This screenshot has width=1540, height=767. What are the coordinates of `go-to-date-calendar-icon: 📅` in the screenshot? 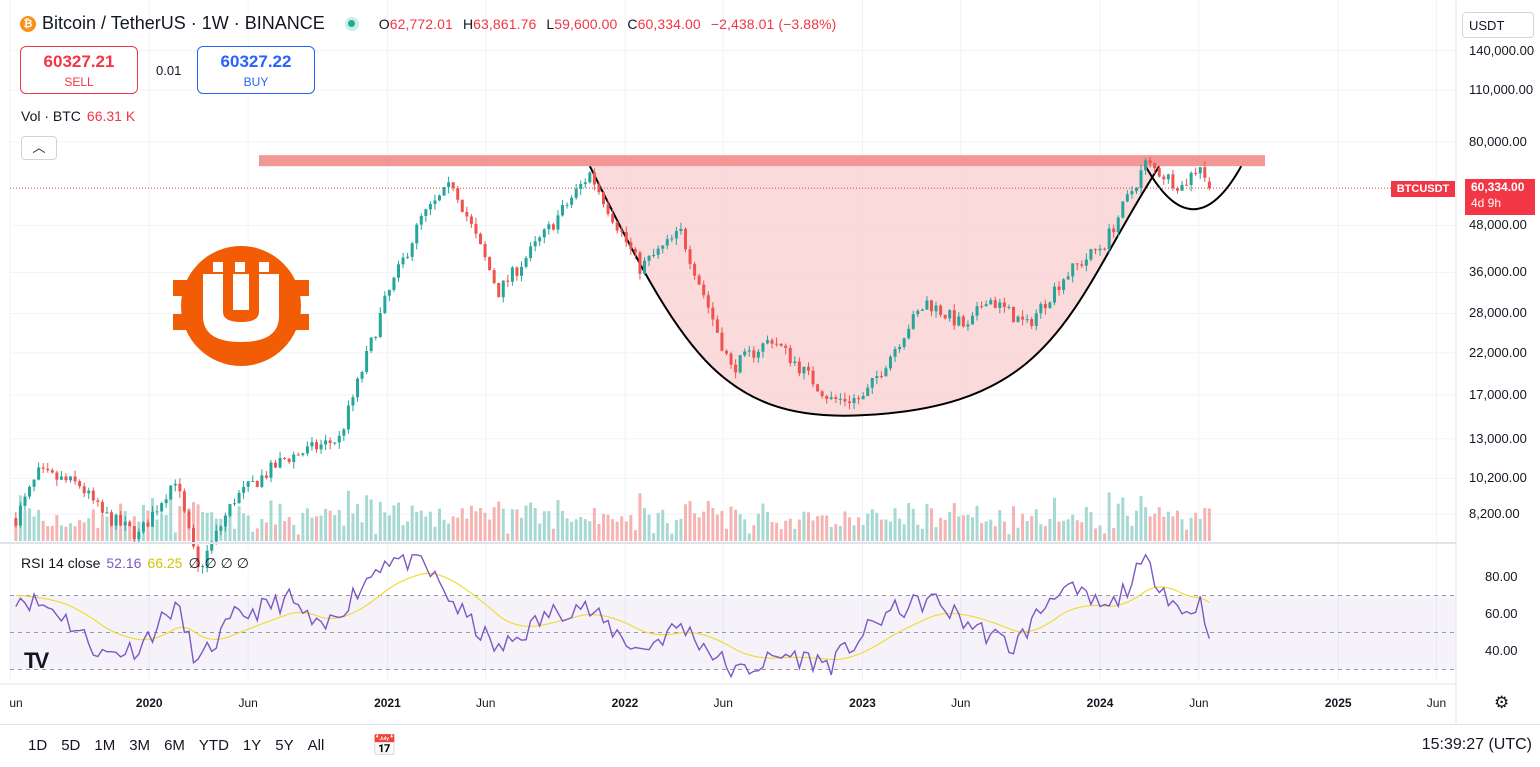 It's located at (384, 746).